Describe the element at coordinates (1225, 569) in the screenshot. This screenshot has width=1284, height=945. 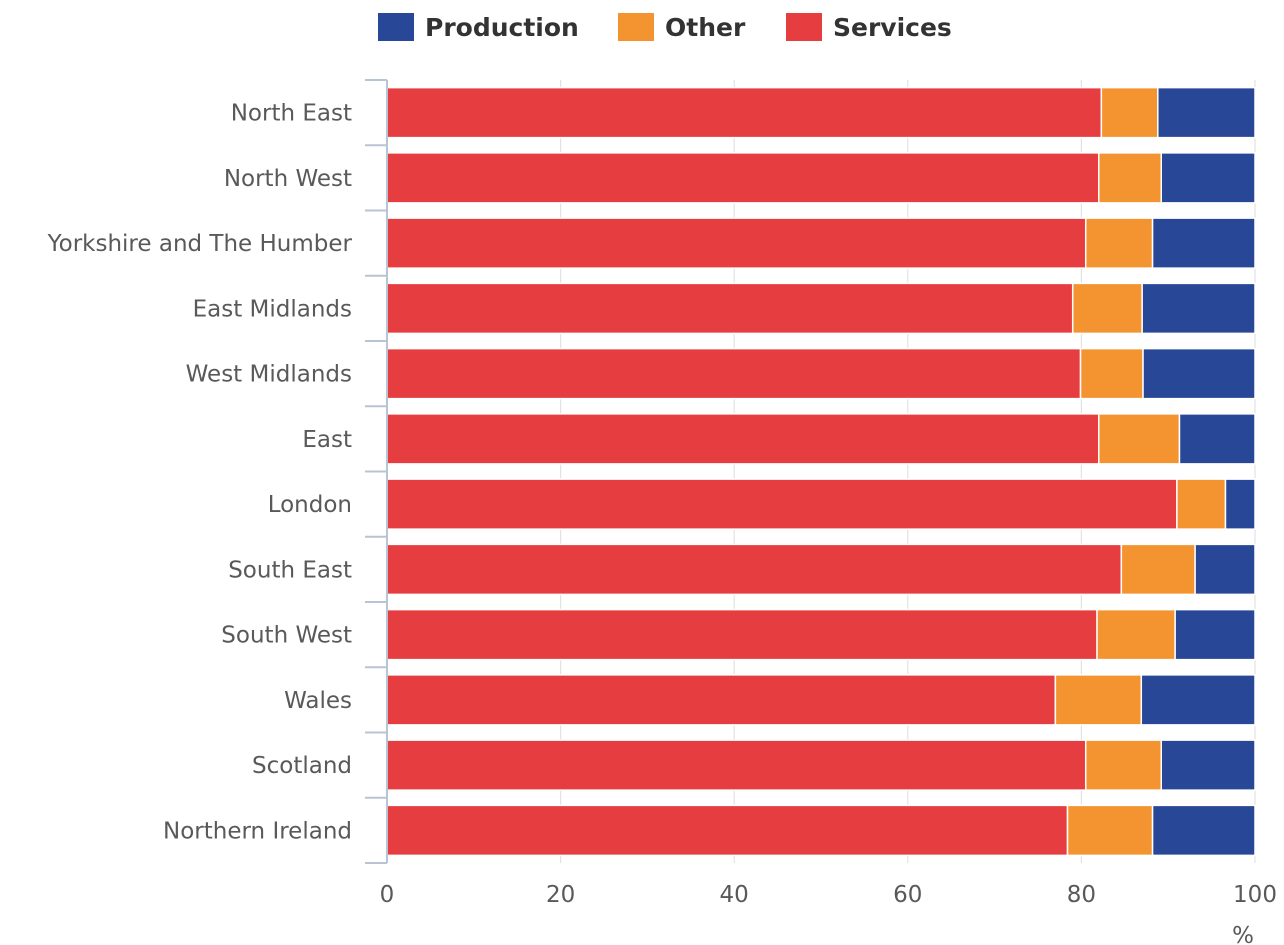
I see `bar-production-south-east` at that location.